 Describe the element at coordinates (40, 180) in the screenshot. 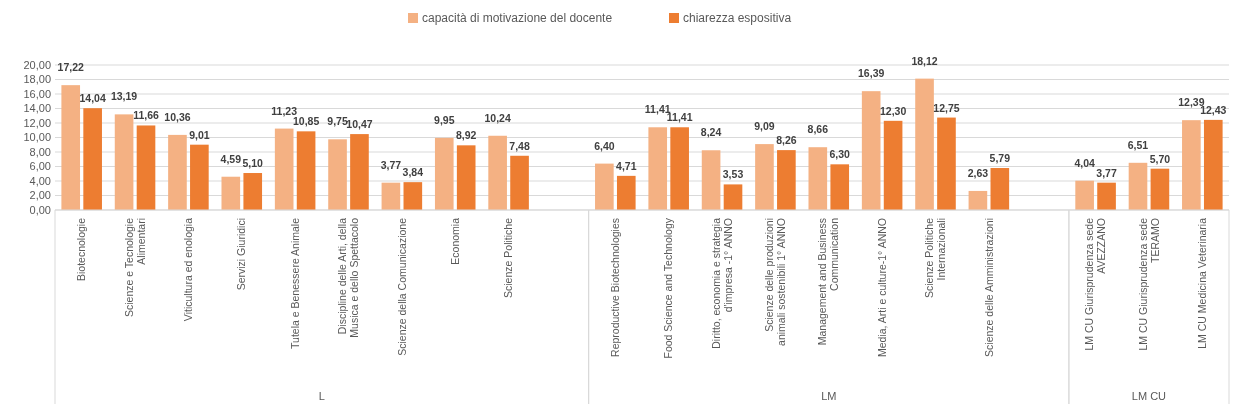

I see `y-tick-label: 4,00` at that location.